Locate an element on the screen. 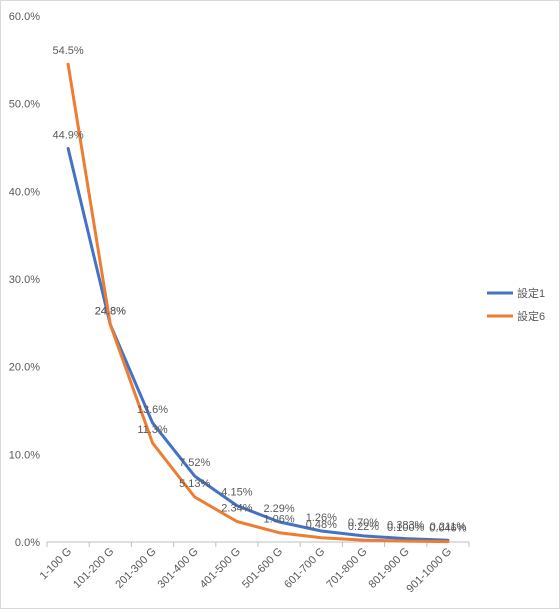  y-tick-label: 10.0% is located at coordinates (24, 455).